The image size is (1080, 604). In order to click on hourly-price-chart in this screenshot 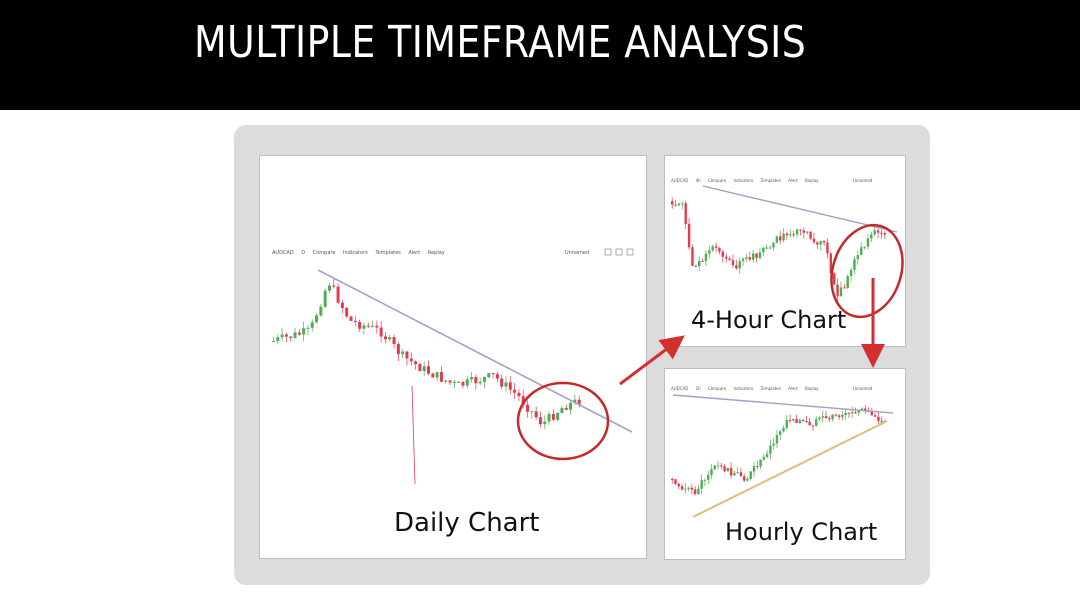, I will do `click(782, 456)`.